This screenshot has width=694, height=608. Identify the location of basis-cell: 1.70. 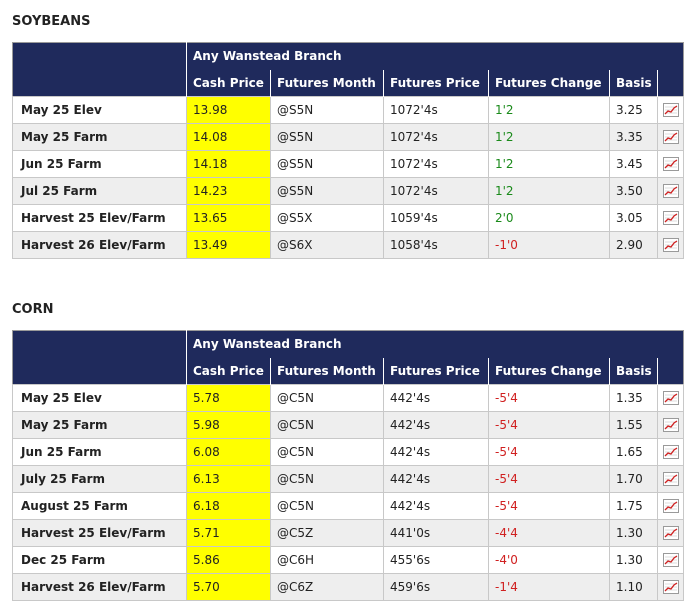
(633, 479).